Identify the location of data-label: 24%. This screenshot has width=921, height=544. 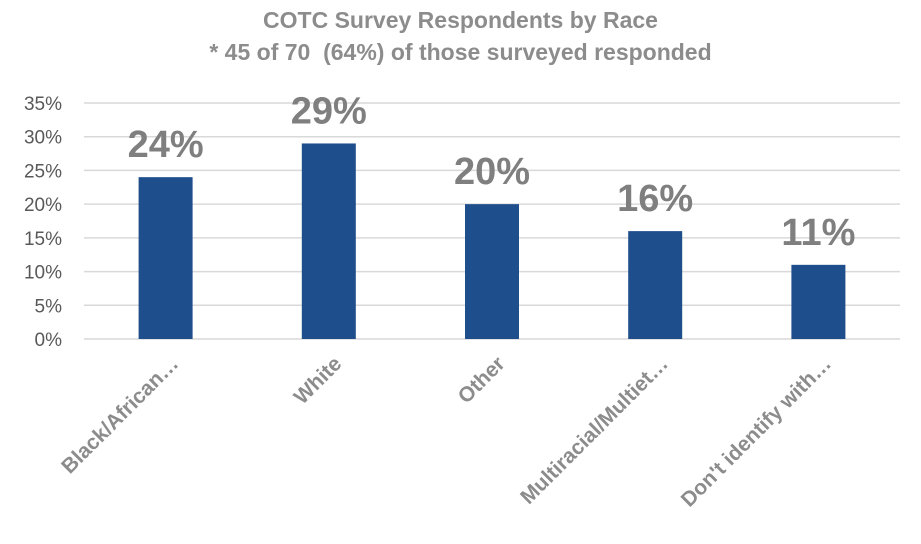
(166, 145).